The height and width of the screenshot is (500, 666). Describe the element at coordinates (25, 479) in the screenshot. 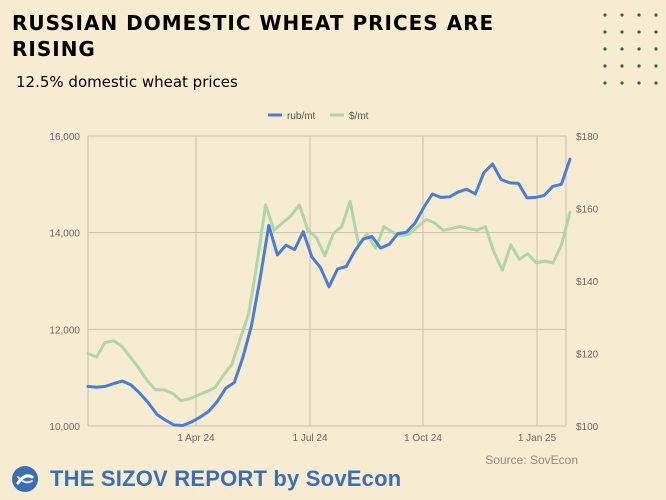

I see `sovecon-logo-icon` at that location.